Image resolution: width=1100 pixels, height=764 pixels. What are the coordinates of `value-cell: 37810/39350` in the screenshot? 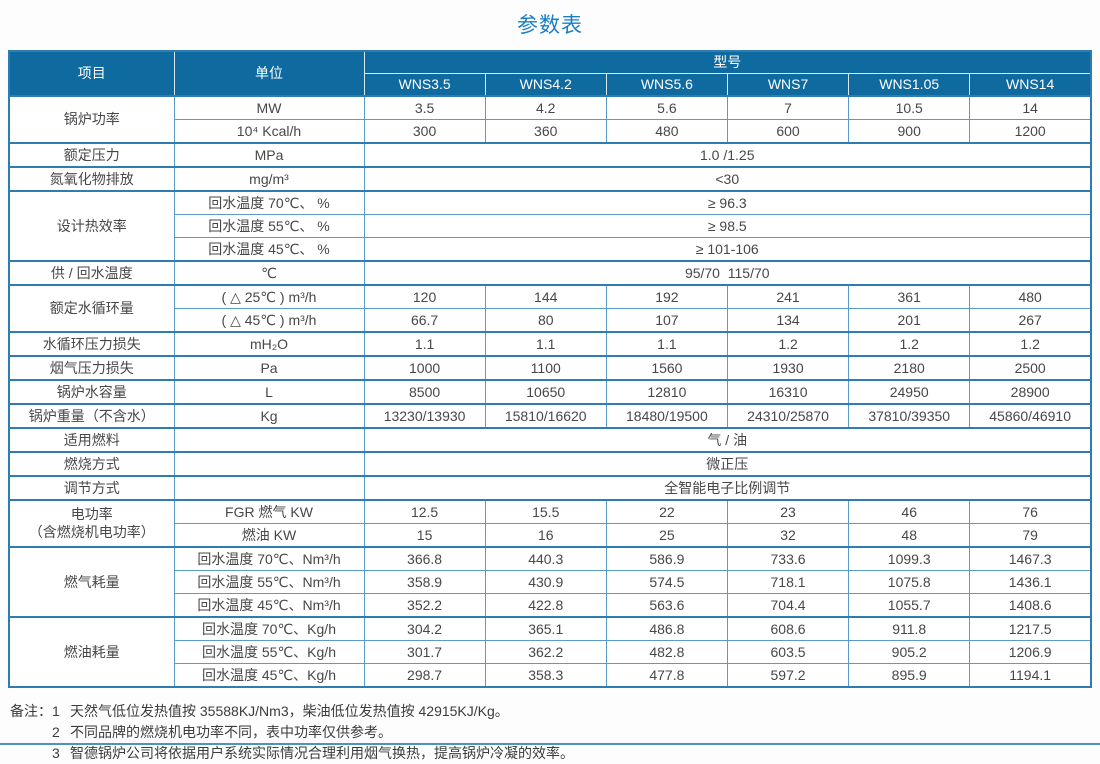 It's located at (909, 416).